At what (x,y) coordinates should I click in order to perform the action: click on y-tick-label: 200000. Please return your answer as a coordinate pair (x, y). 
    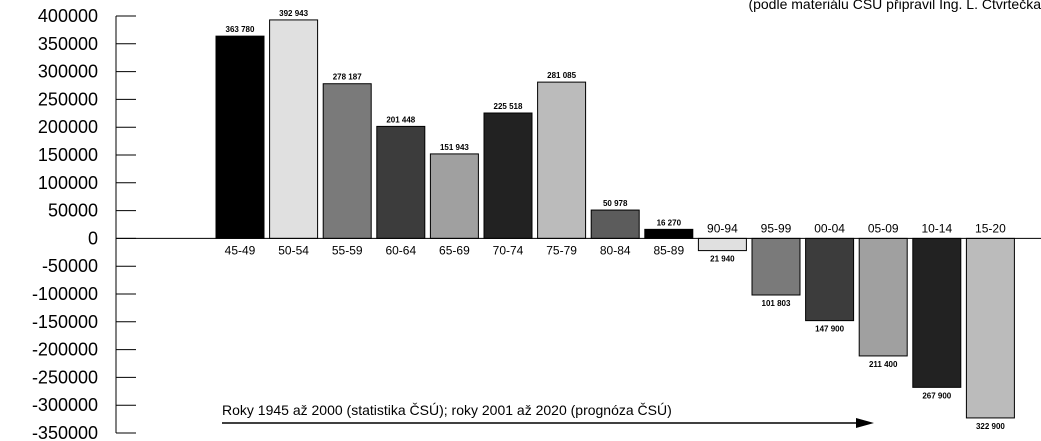
    Looking at the image, I should click on (68, 127).